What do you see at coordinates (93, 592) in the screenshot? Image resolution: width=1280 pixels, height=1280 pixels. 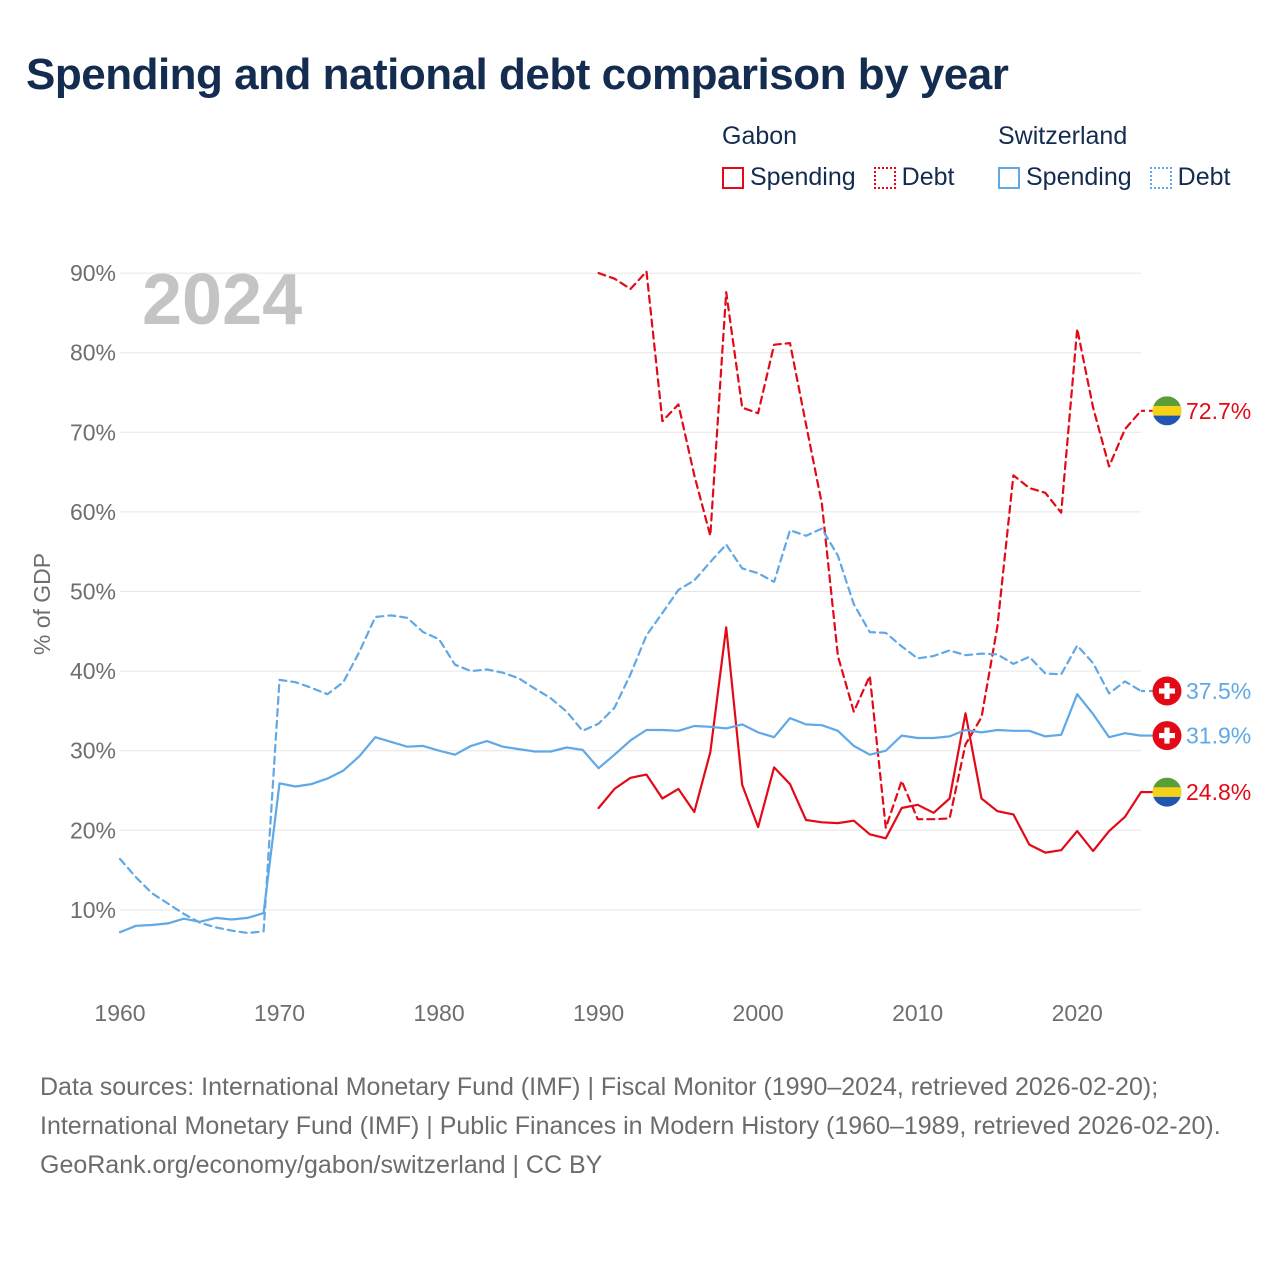 I see `y-tick-label: 50%` at bounding box center [93, 592].